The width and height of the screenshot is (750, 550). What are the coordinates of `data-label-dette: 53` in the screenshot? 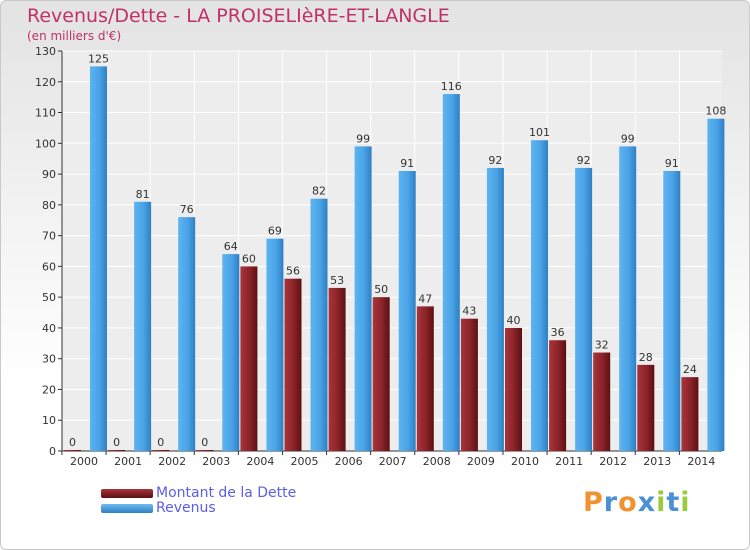 It's located at (337, 280).